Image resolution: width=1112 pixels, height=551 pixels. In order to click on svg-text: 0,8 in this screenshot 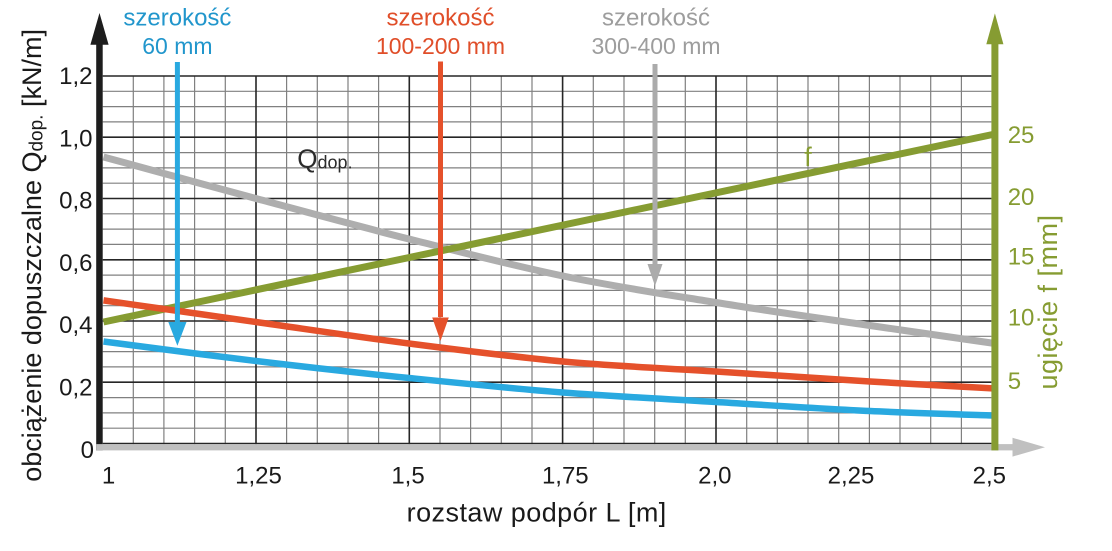, I will do `click(75, 201)`.